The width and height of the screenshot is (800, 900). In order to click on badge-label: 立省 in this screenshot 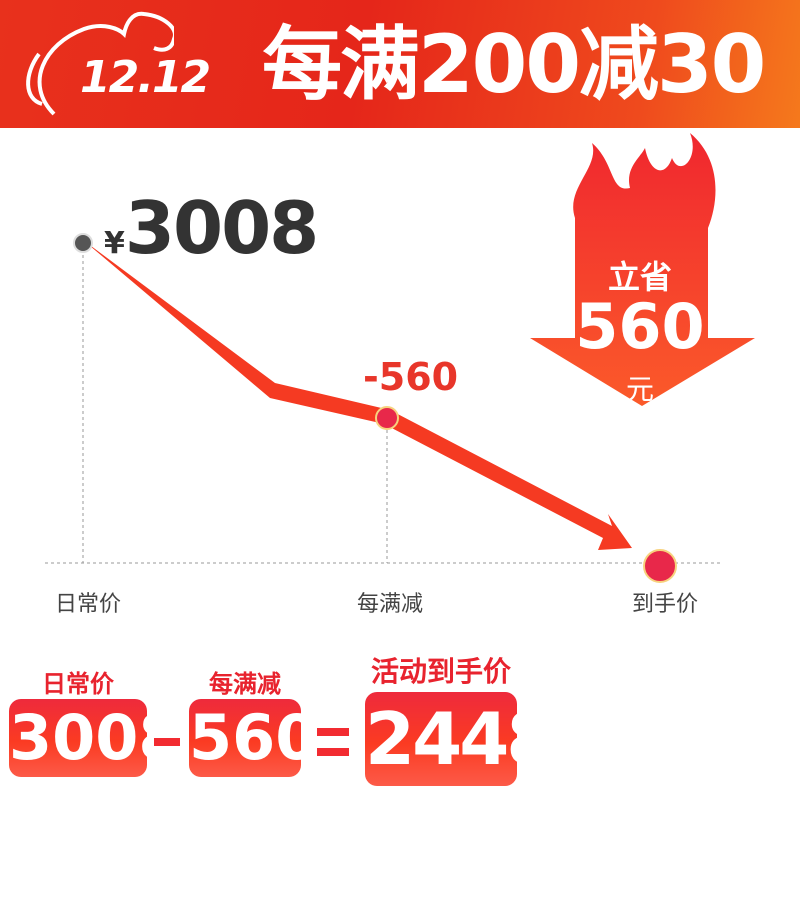, I will do `click(639, 277)`.